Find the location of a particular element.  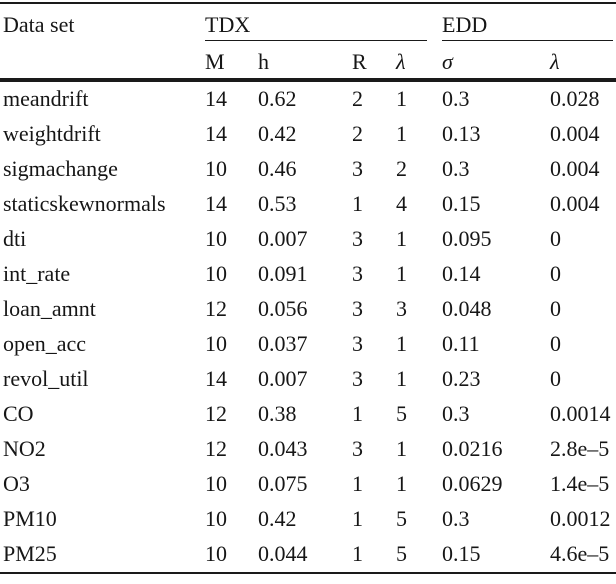

dataset-column-header: Data set is located at coordinates (39, 24).